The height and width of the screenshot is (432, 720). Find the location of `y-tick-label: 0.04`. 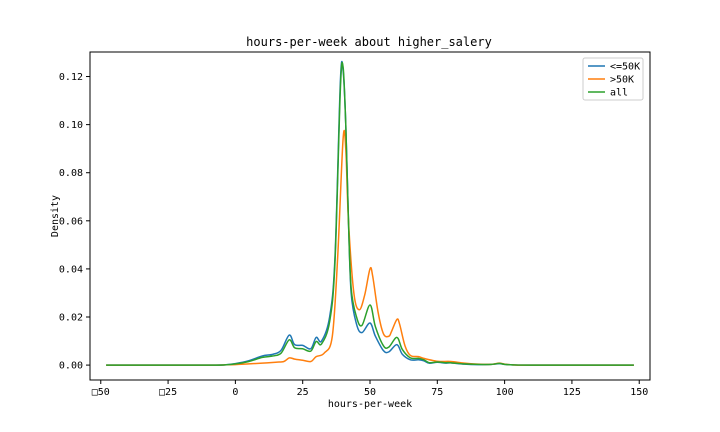

y-tick-label: 0.04 is located at coordinates (71, 269).